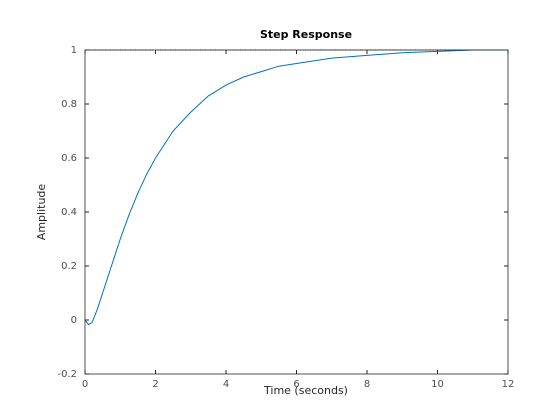  I want to click on y-tick-label: 0.2, so click(69, 266).